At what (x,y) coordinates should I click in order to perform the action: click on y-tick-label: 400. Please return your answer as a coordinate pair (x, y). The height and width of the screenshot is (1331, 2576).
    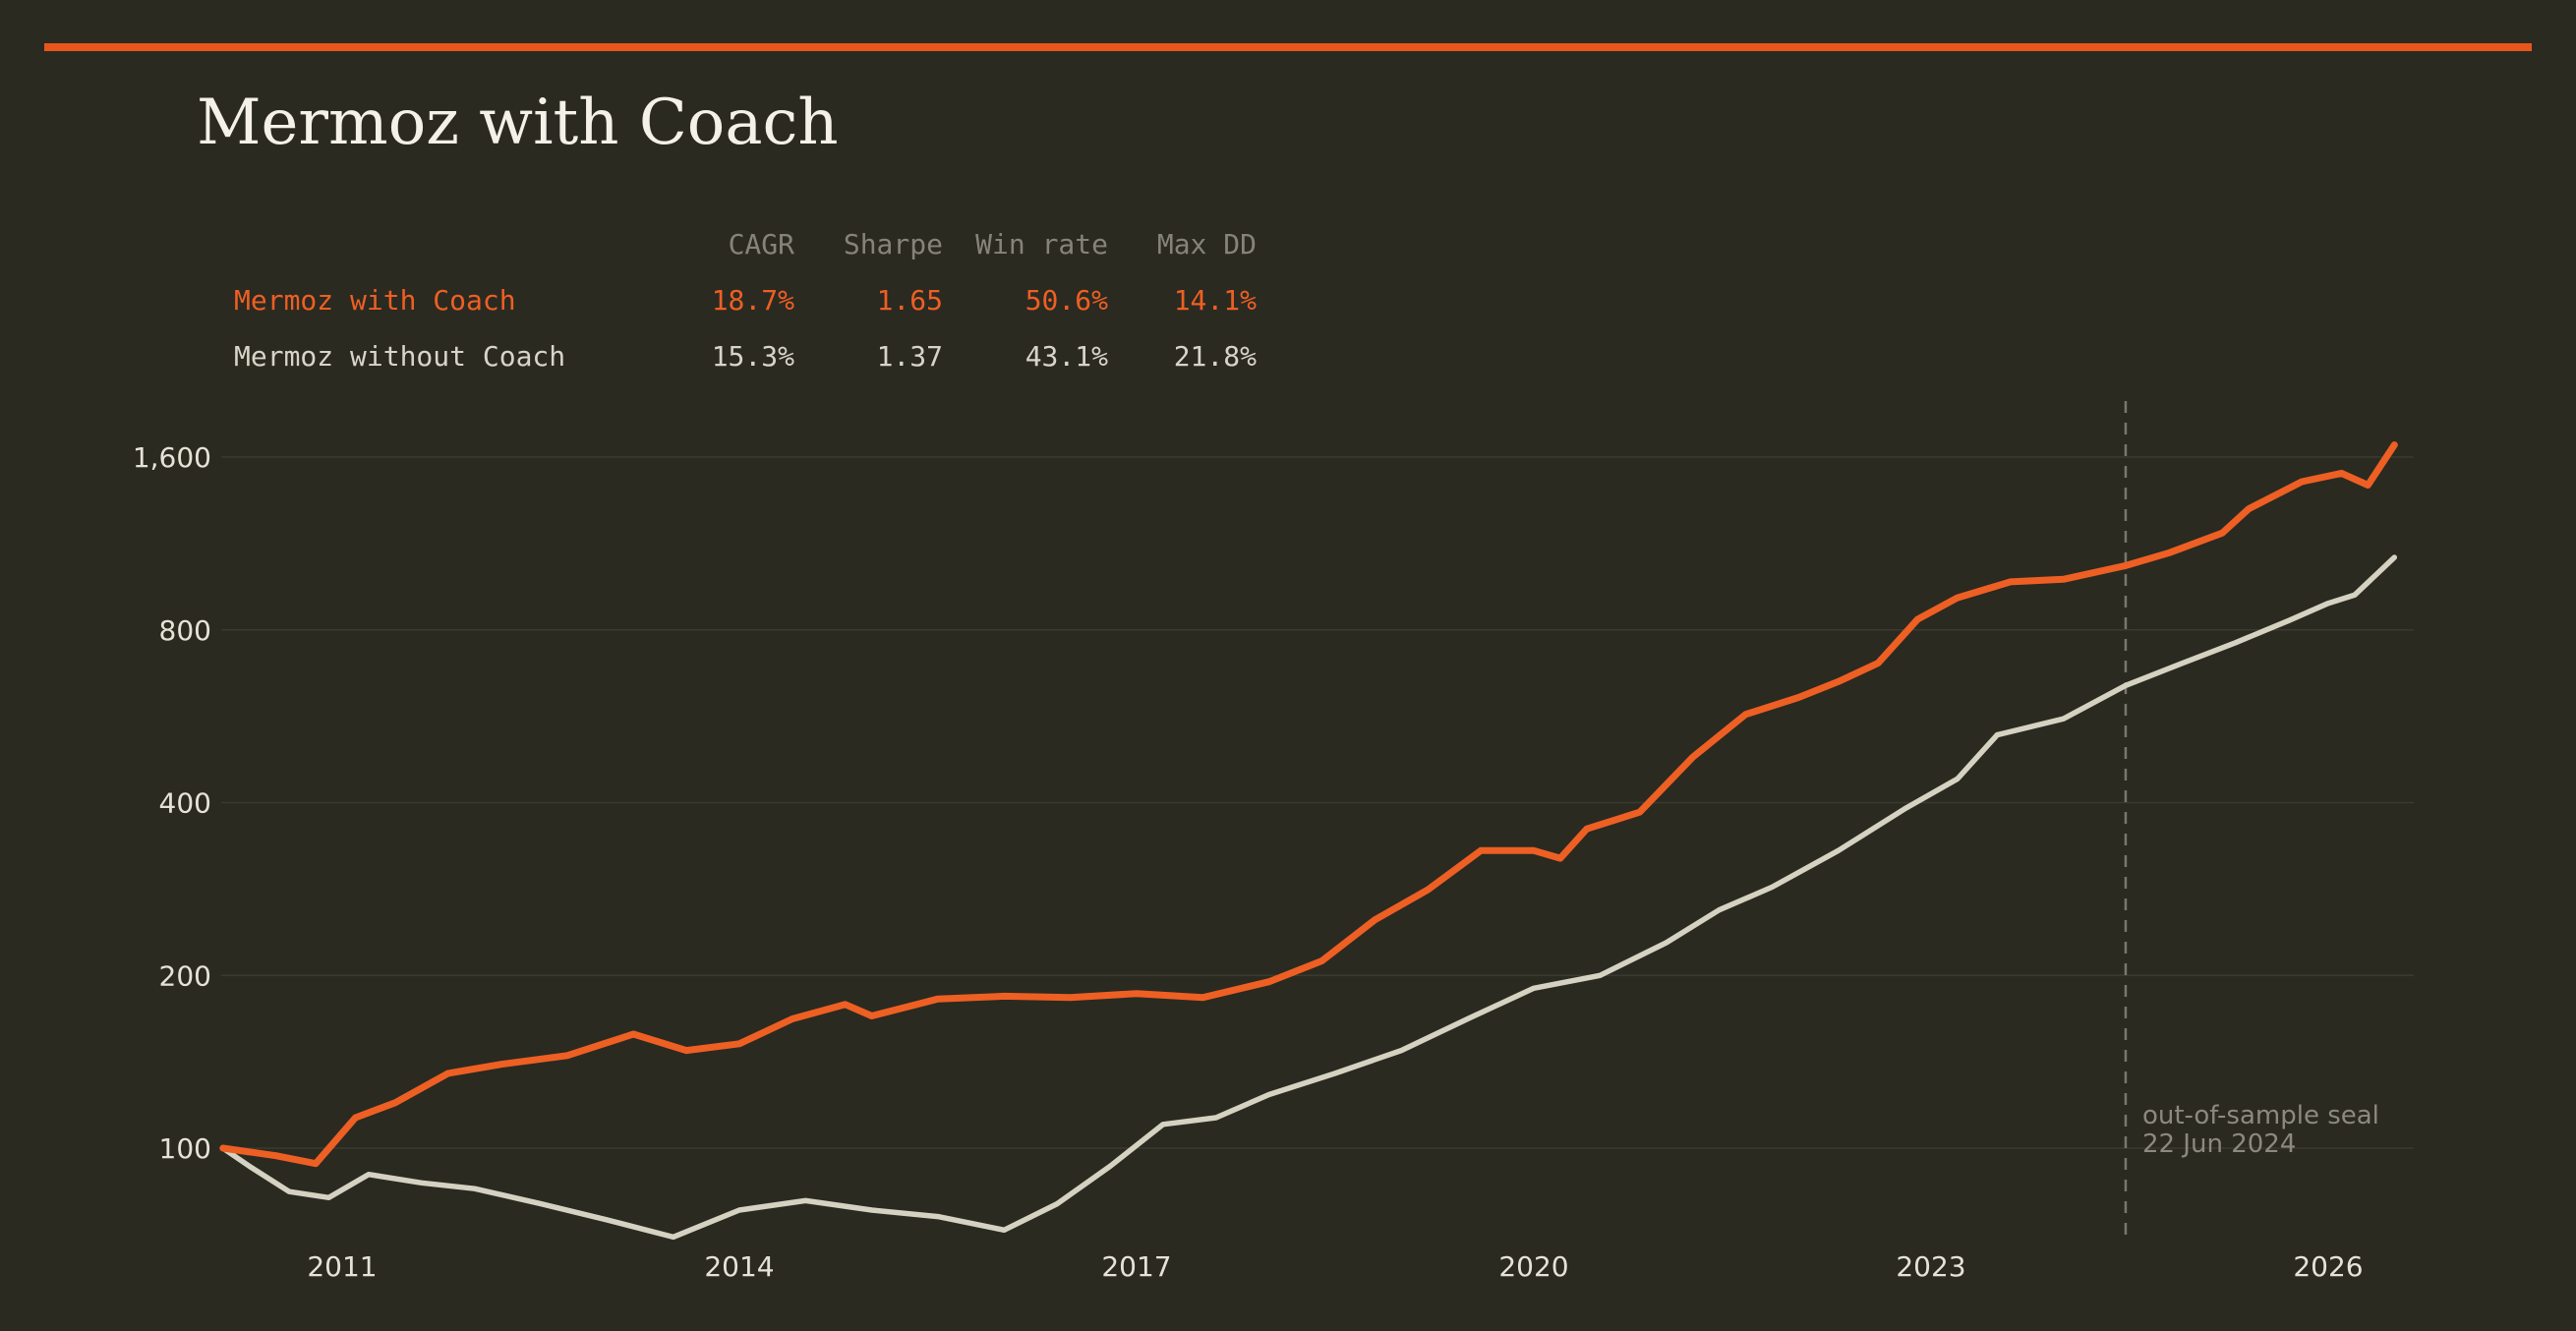
    Looking at the image, I should click on (185, 804).